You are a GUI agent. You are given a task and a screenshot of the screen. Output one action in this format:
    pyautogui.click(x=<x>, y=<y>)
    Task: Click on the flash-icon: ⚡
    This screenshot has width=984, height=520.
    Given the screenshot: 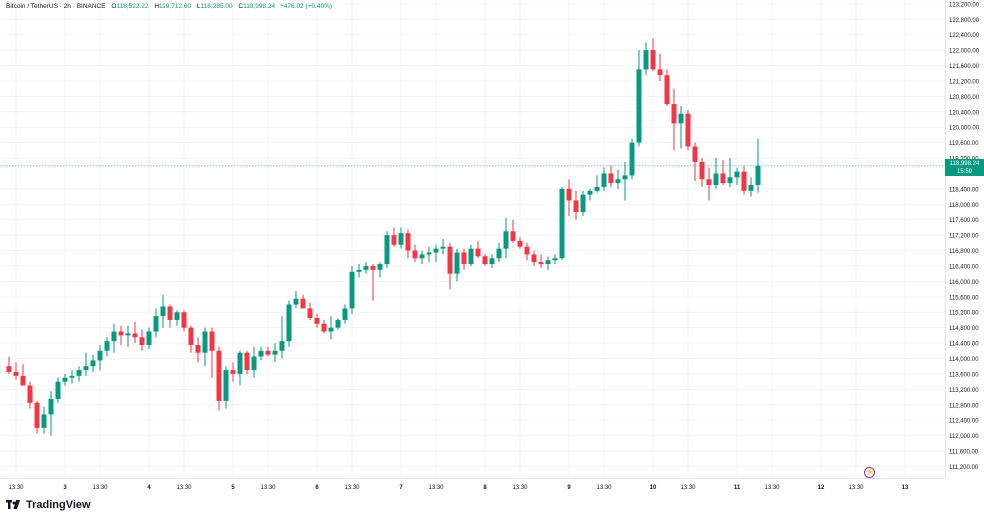 What is the action you would take?
    pyautogui.click(x=869, y=472)
    